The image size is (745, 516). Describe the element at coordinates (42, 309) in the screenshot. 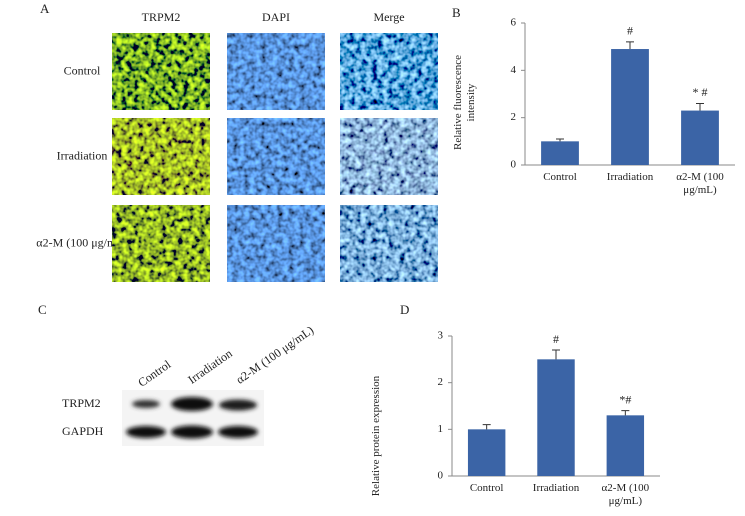

I see `panel-label: C` at that location.